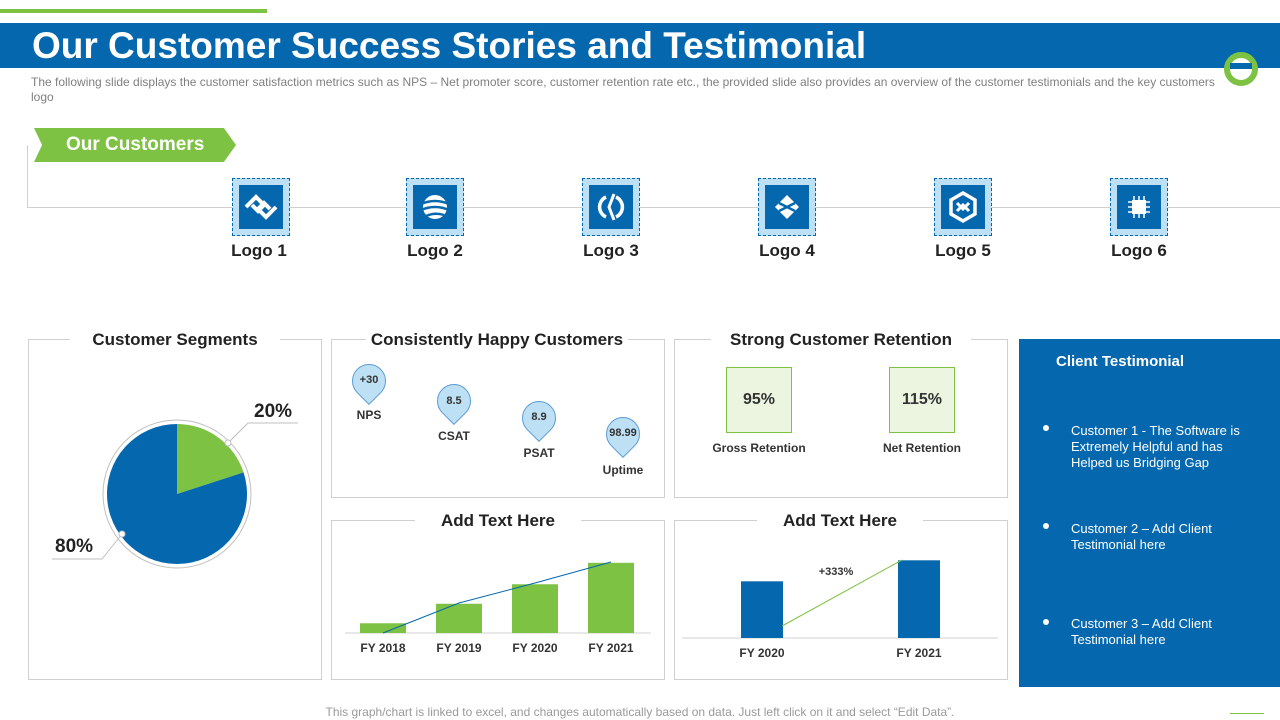 The width and height of the screenshot is (1280, 720). I want to click on ring-bar-decoration, so click(1241, 66).